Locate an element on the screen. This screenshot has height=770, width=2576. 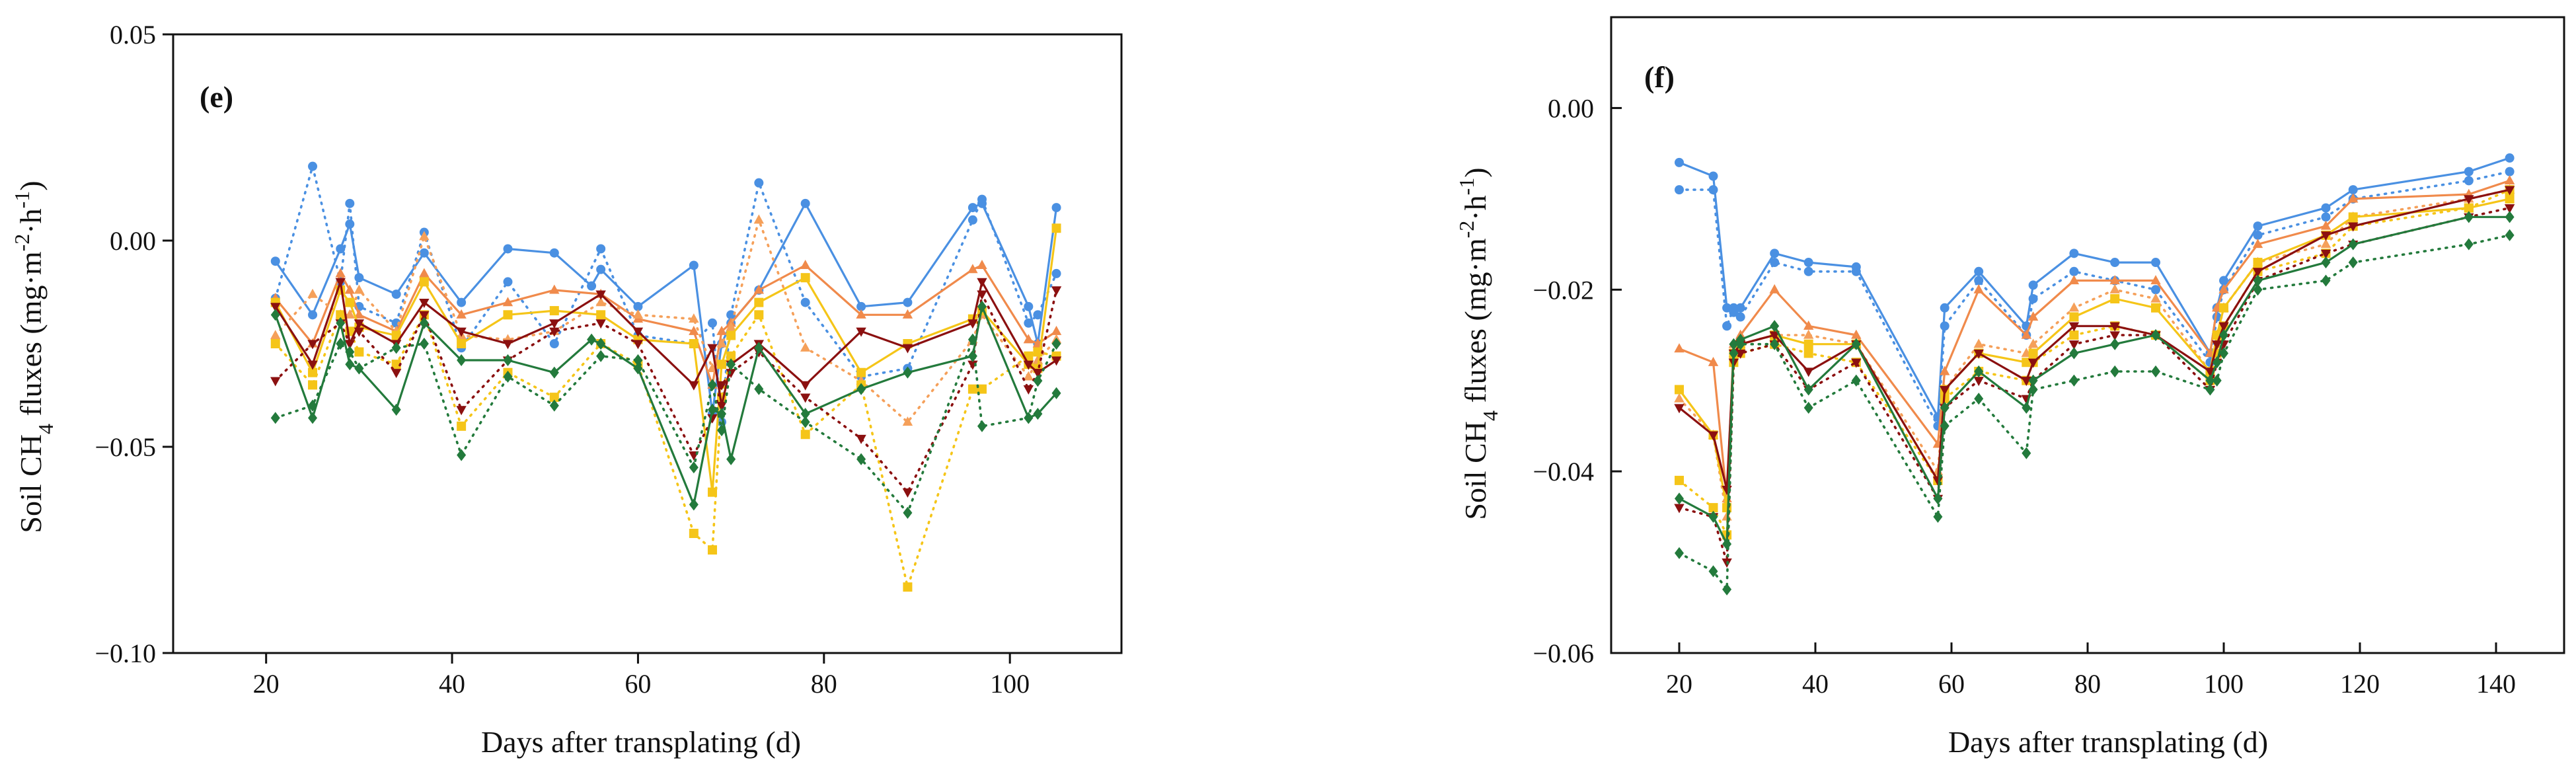
x-axis-title-e: Days after transplating (d) is located at coordinates (641, 742).